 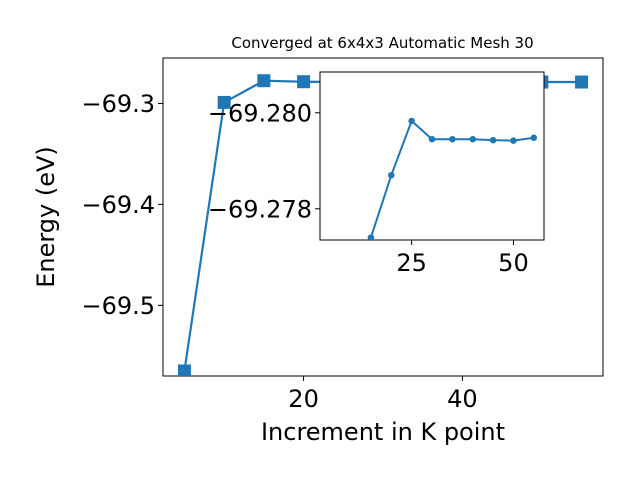 What do you see at coordinates (303, 399) in the screenshot?
I see `main-x-tick-label: 20` at bounding box center [303, 399].